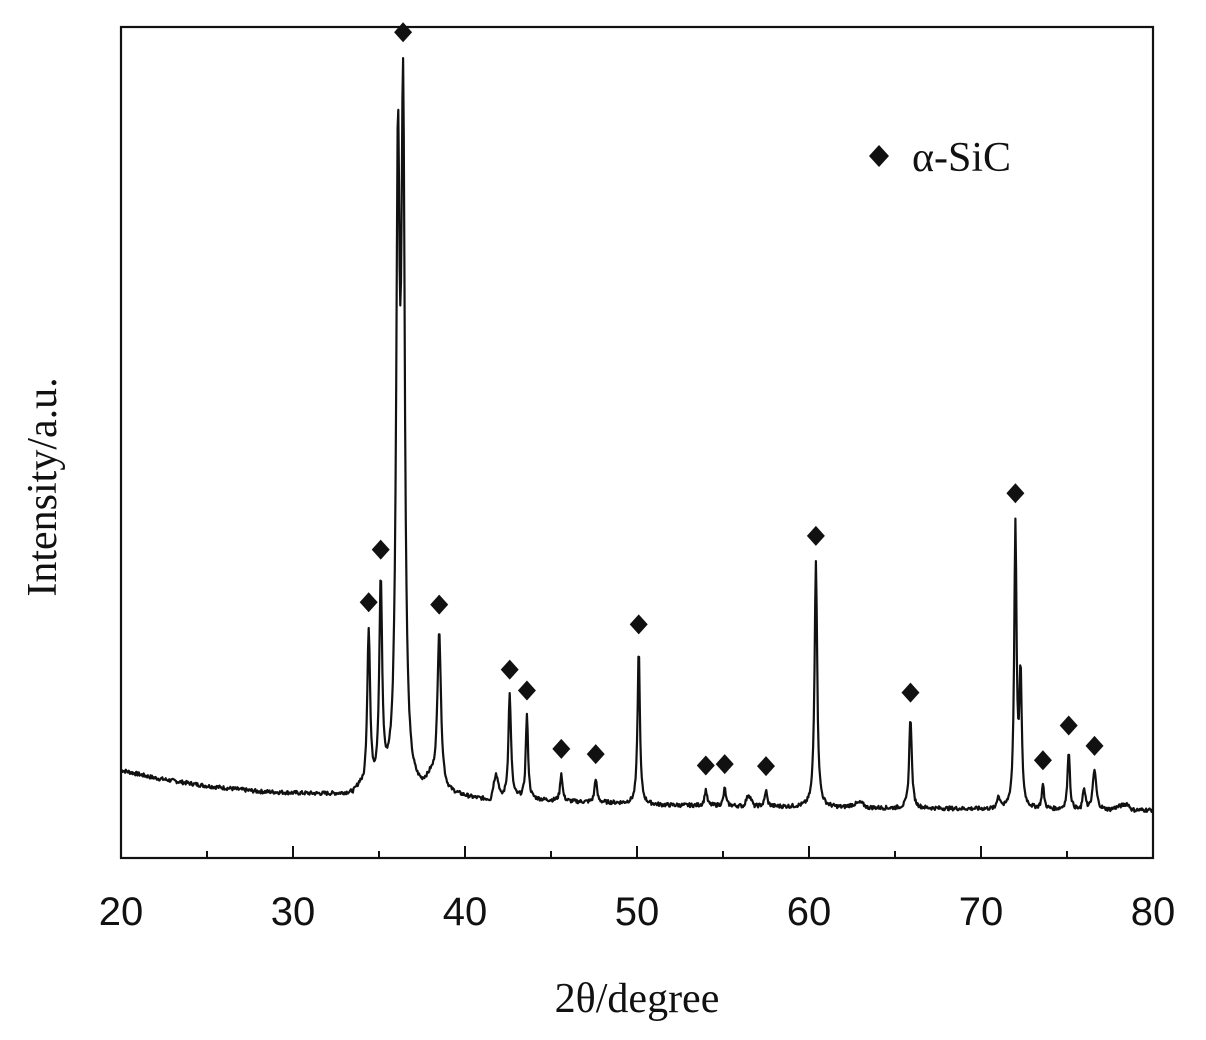 This screenshot has height=1040, width=1206. I want to click on x-tick-label: 50, so click(637, 912).